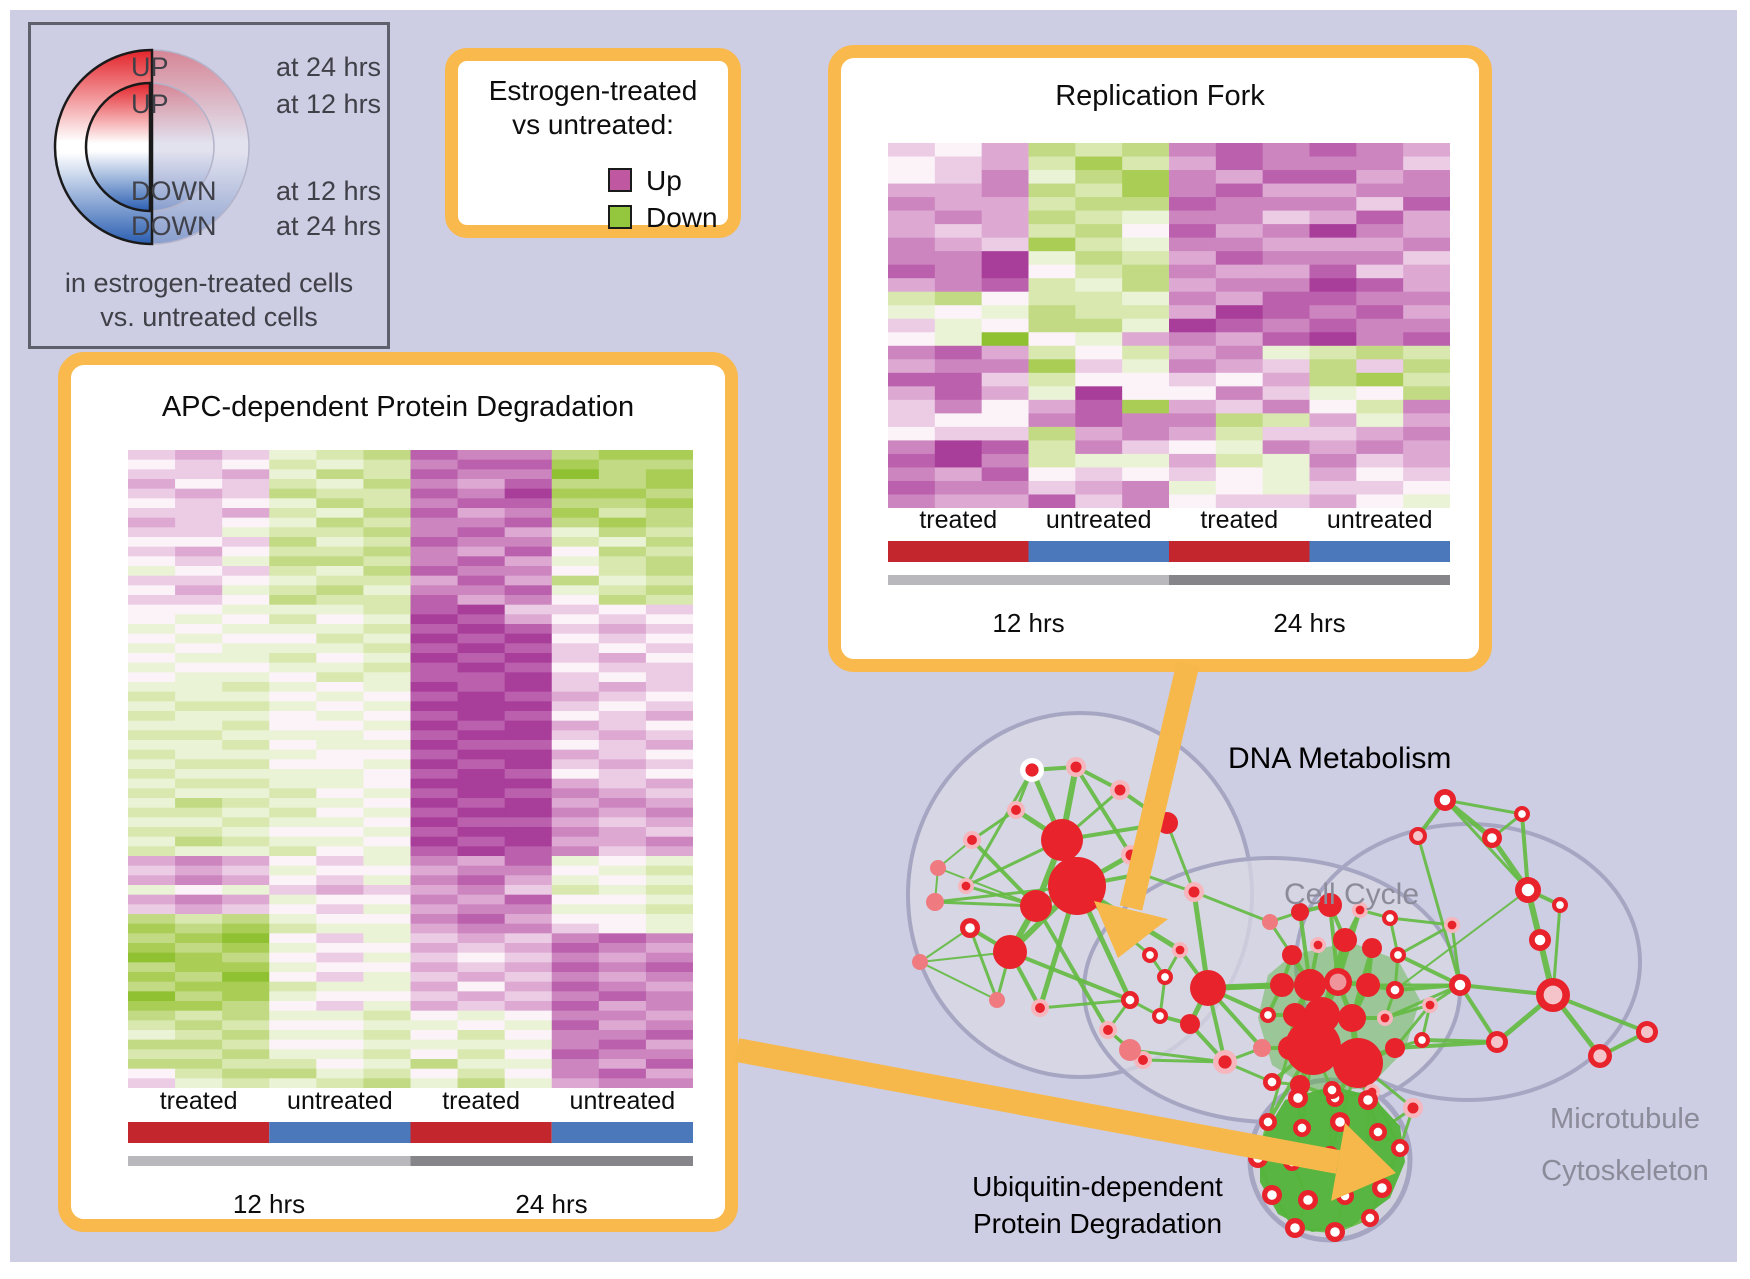  I want to click on microtubule-cytoskeleton-label: Microtubule Cytoskeleton, so click(1625, 1145).